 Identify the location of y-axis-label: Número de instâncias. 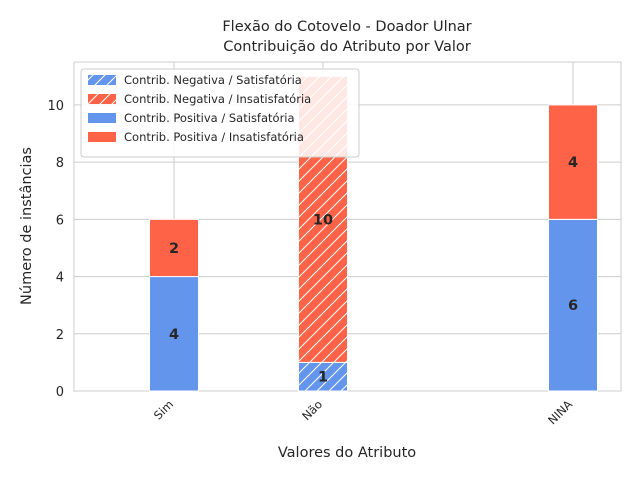
(27, 226).